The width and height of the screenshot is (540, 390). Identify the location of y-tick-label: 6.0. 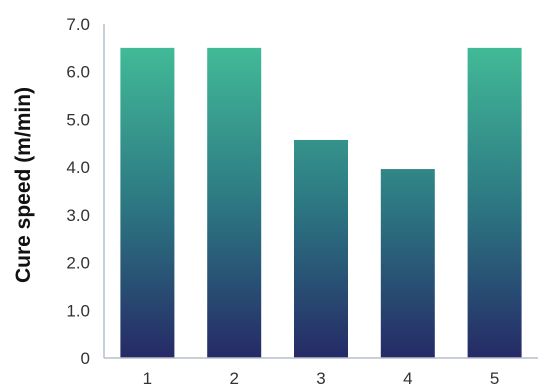
(78, 72).